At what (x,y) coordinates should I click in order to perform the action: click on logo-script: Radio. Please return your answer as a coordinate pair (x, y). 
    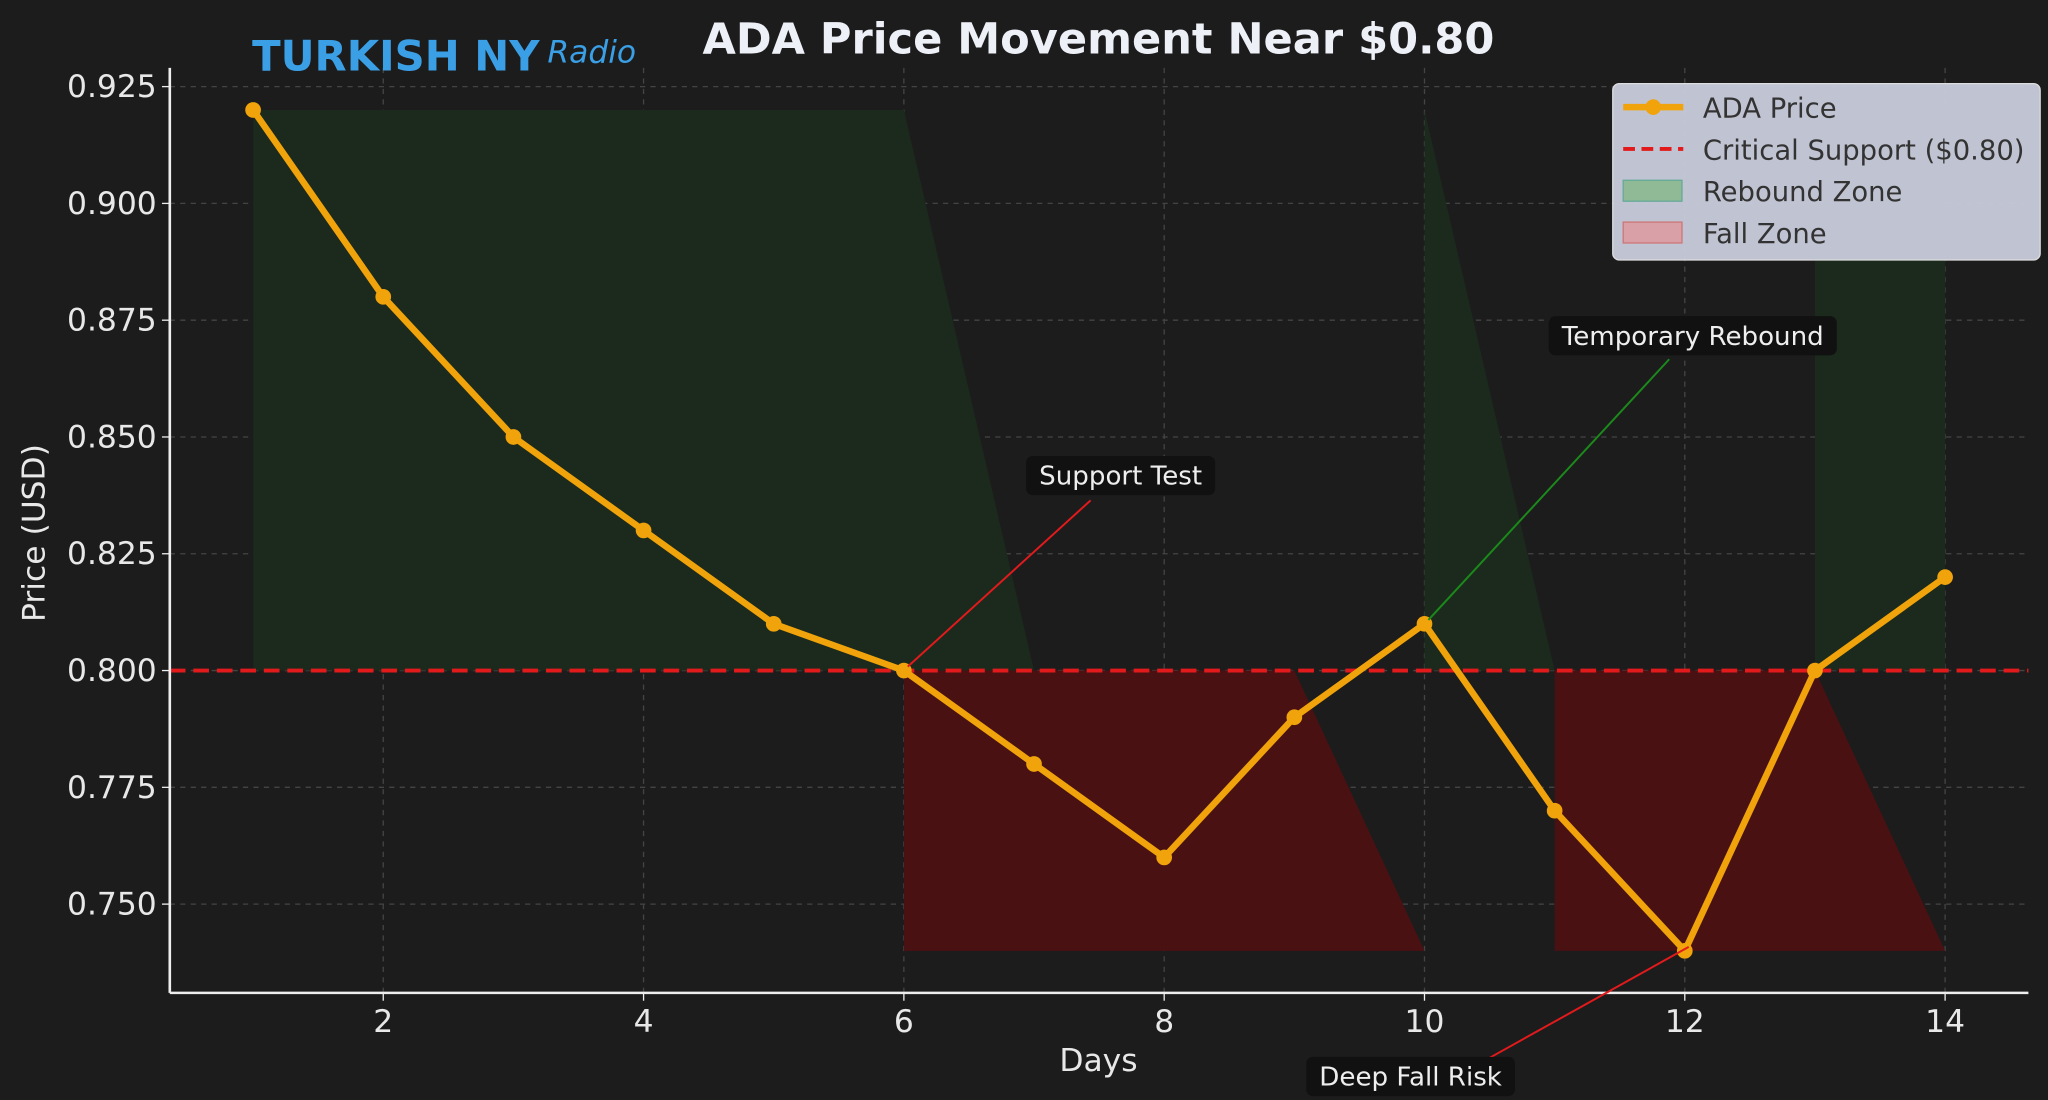
    Looking at the image, I should click on (591, 53).